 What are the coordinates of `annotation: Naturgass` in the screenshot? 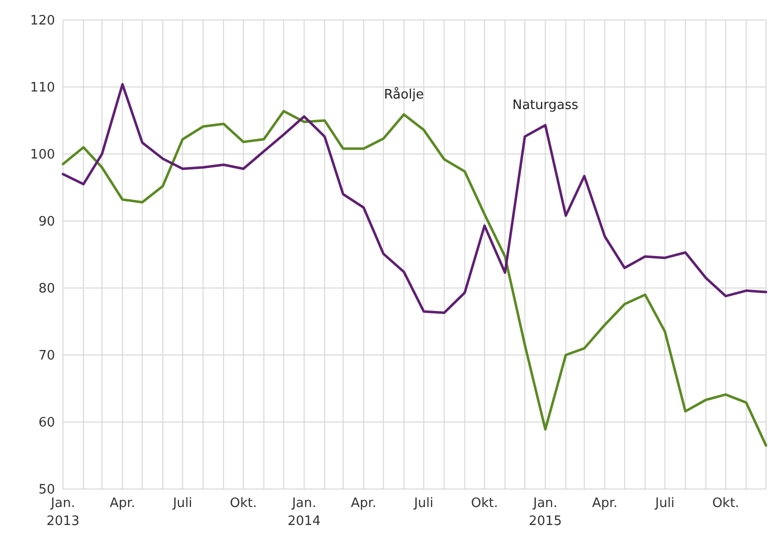 It's located at (545, 106).